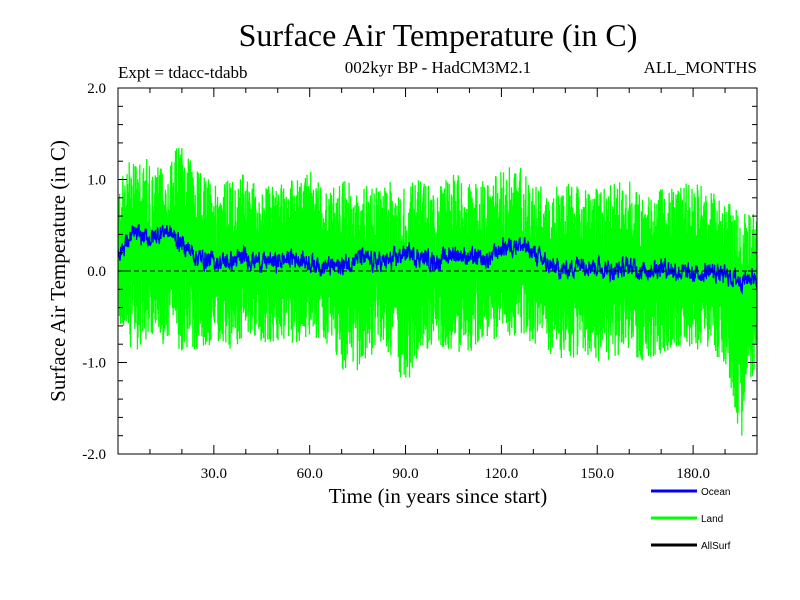 The width and height of the screenshot is (800, 600). I want to click on x-tick-label: 60.0, so click(310, 474).